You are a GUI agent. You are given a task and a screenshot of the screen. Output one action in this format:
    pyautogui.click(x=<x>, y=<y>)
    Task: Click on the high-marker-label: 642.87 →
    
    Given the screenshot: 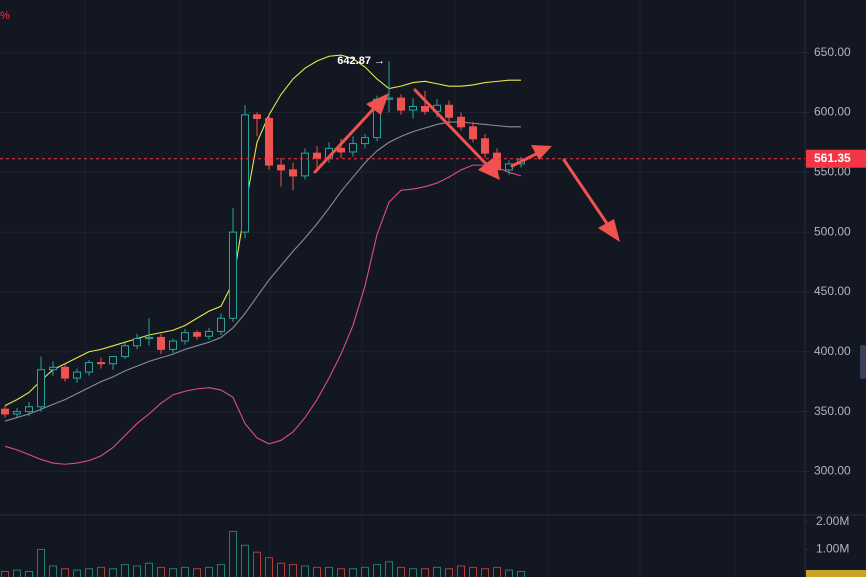 What is the action you would take?
    pyautogui.click(x=361, y=61)
    